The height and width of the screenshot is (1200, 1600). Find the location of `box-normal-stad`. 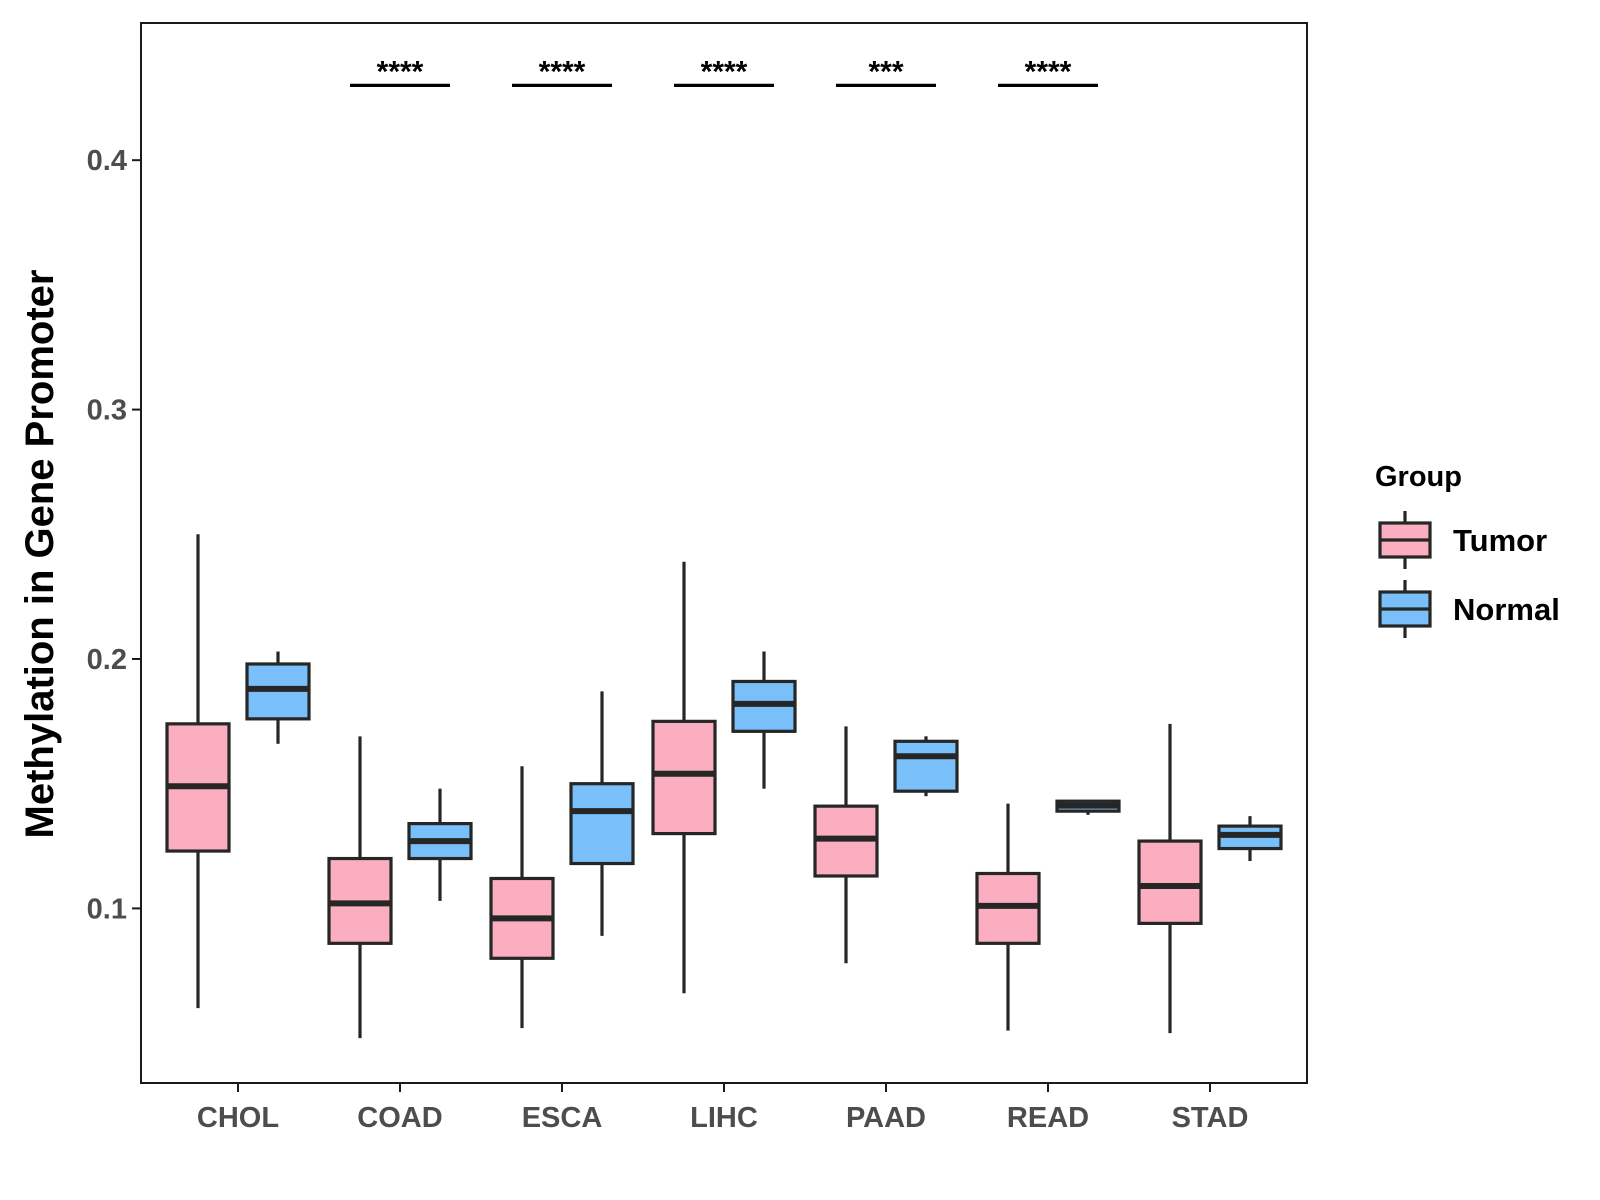

box-normal-stad is located at coordinates (1250, 839).